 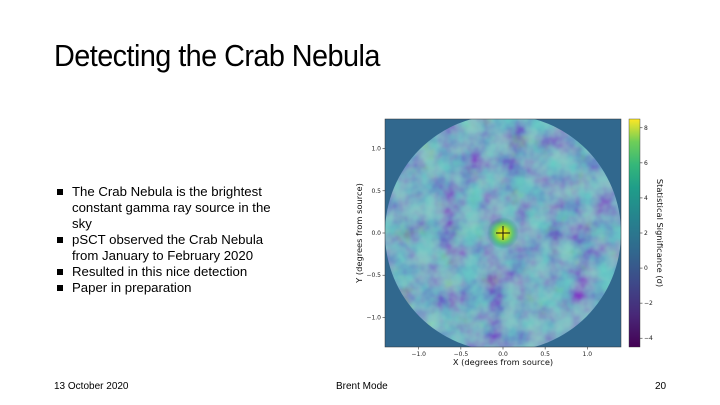 I want to click on colorbar-tick-label: 0, so click(x=646, y=268).